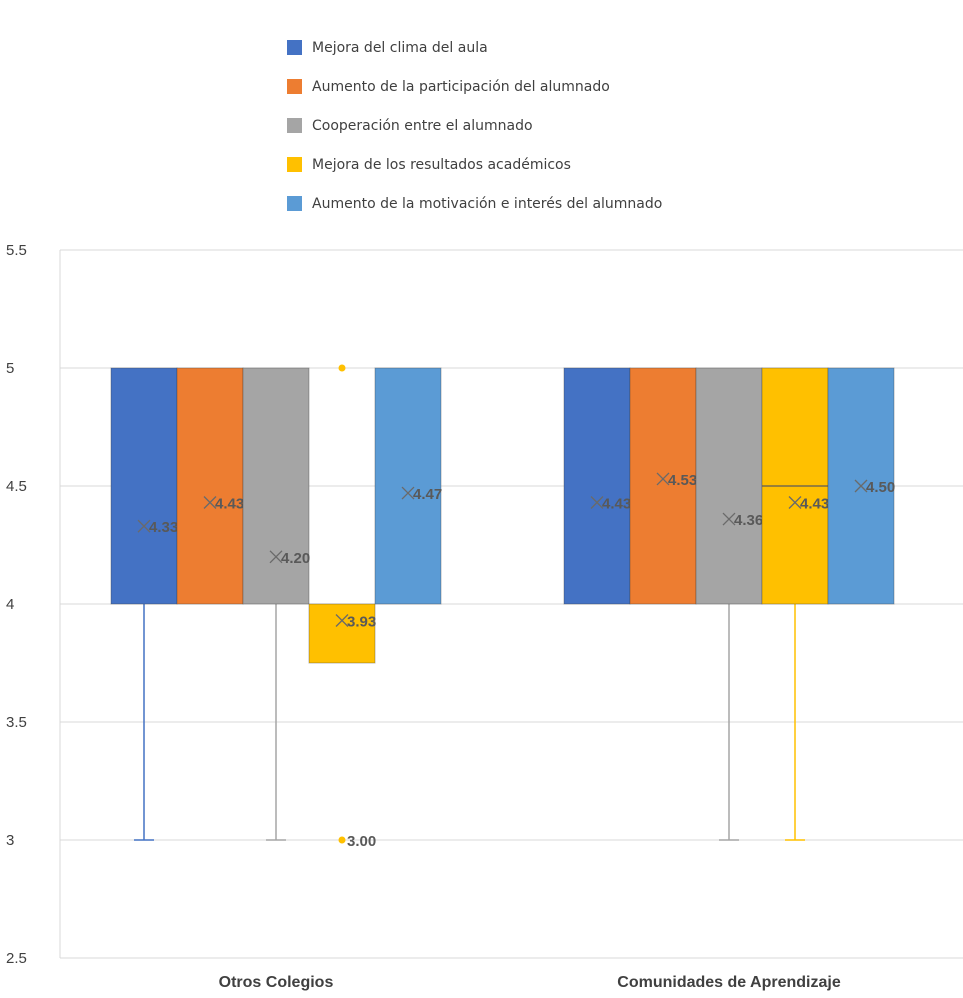 Image resolution: width=963 pixels, height=998 pixels. What do you see at coordinates (16, 958) in the screenshot?
I see `y-tick-label: 2.5` at bounding box center [16, 958].